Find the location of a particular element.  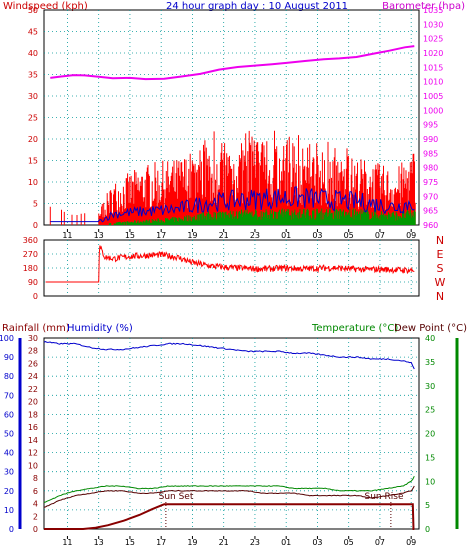

climate-xtick-label-7: 01 is located at coordinates (286, 542).